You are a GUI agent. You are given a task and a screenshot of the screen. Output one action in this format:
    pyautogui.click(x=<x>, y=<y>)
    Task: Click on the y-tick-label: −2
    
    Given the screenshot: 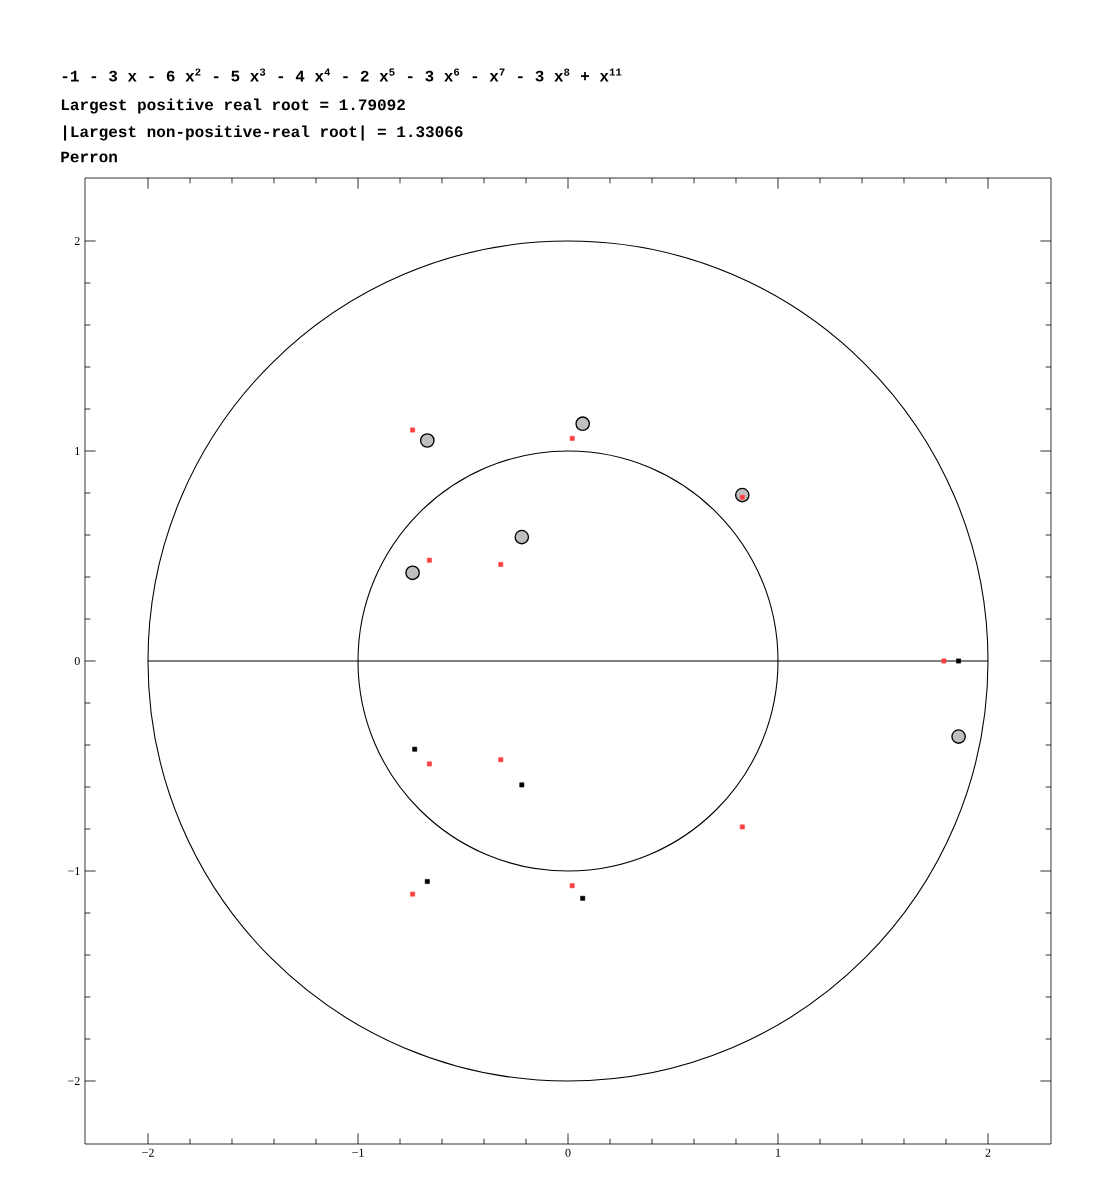 What is the action you would take?
    pyautogui.click(x=74, y=1081)
    